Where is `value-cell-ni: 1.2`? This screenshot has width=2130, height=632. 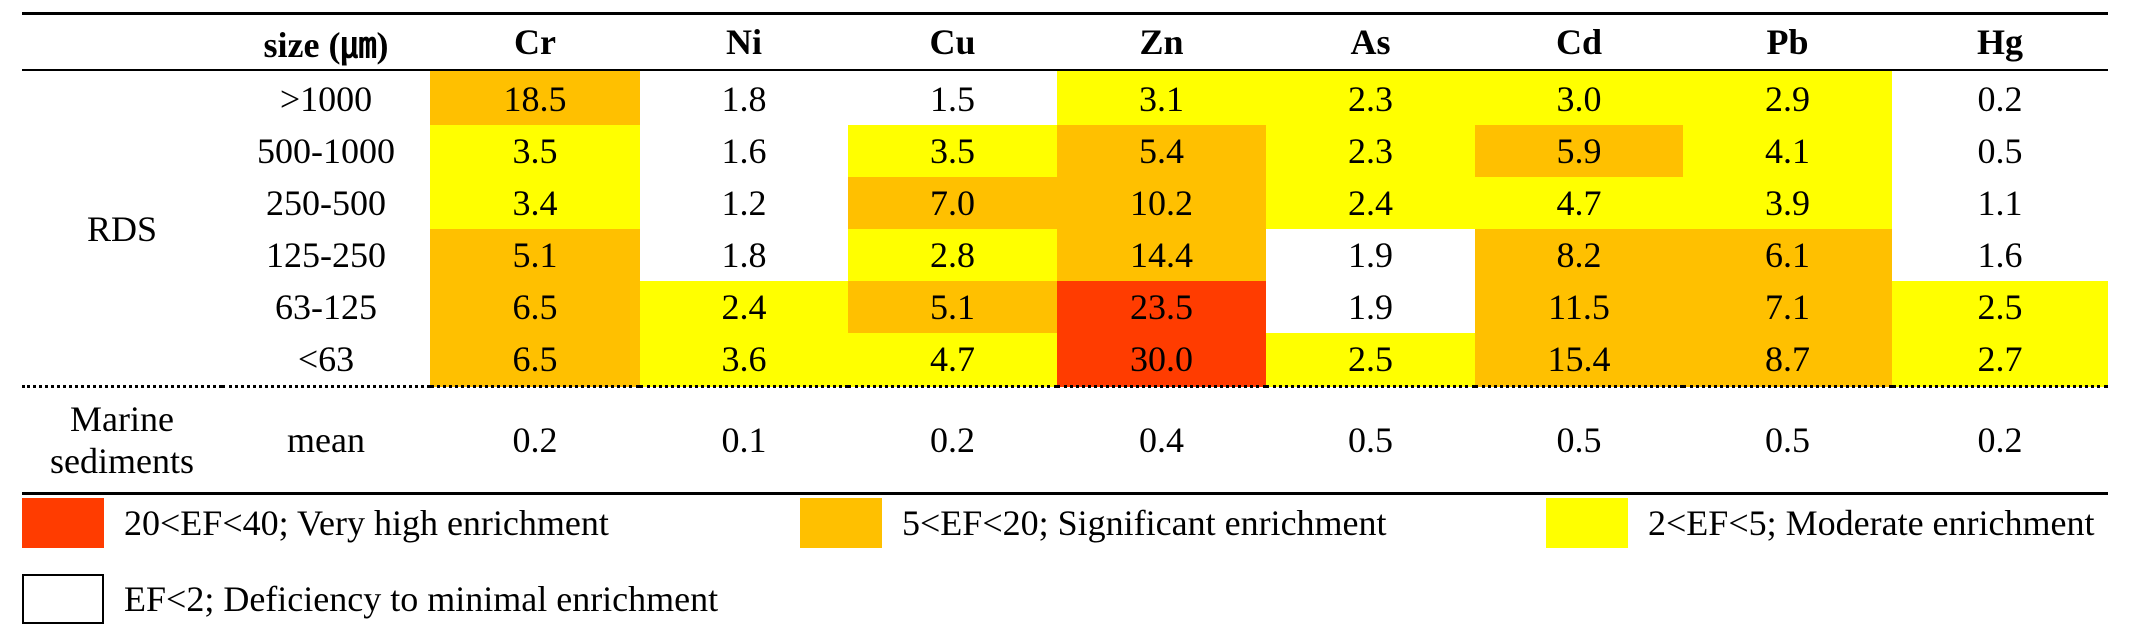 value-cell-ni: 1.2 is located at coordinates (744, 203).